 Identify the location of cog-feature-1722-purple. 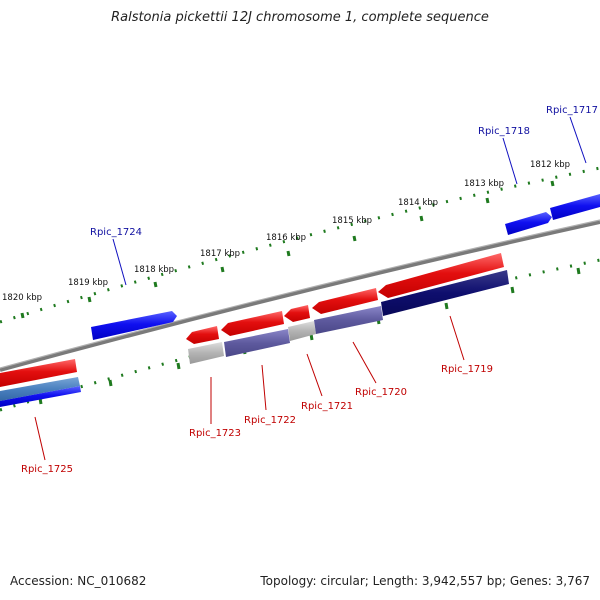
(257, 343).